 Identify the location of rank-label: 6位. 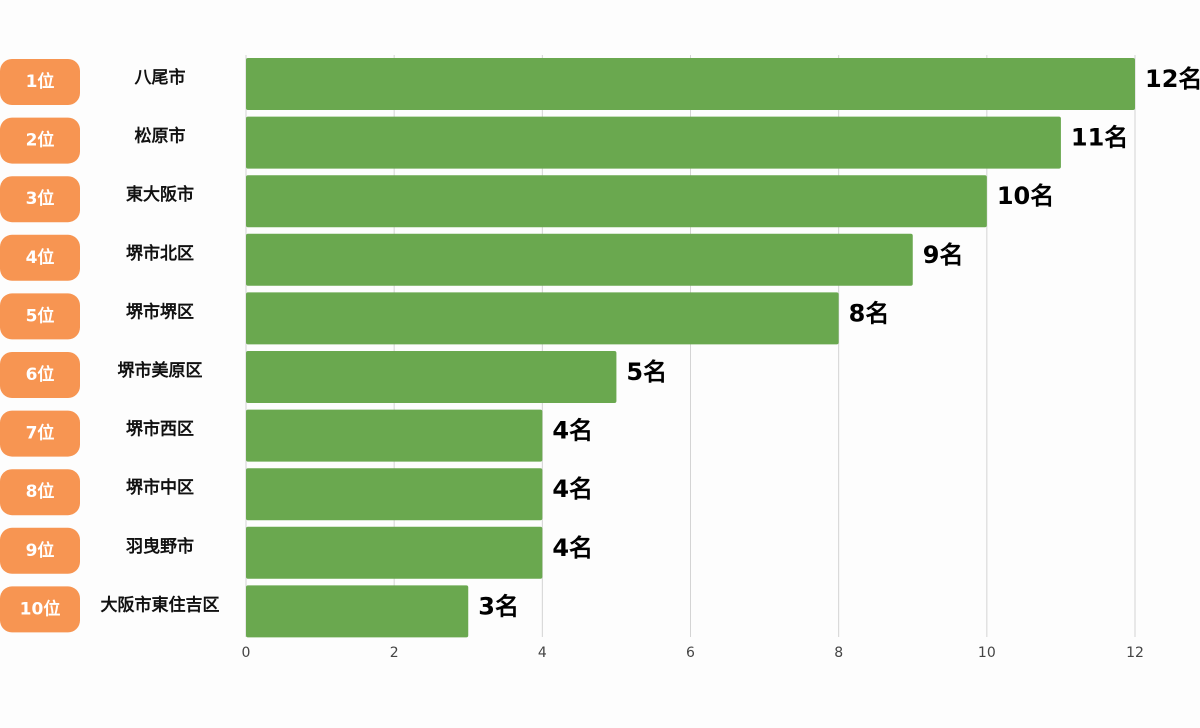
(40, 374).